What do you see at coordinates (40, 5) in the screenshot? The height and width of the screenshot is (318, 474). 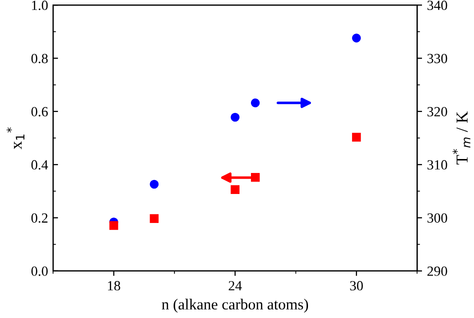 I see `y-tick-label: 1.0` at bounding box center [40, 5].